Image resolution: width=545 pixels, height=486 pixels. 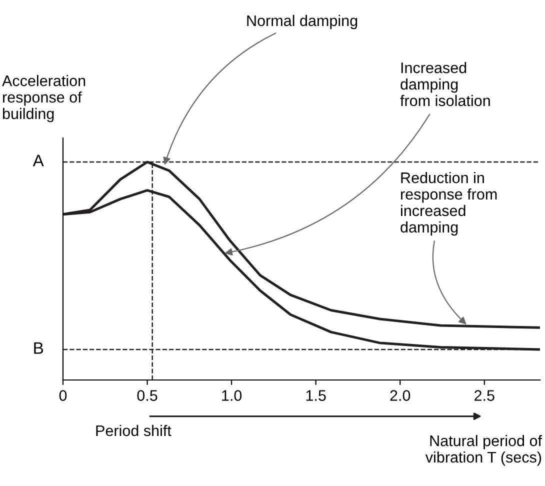 I want to click on x-tick-label: 1.0, so click(x=232, y=395).